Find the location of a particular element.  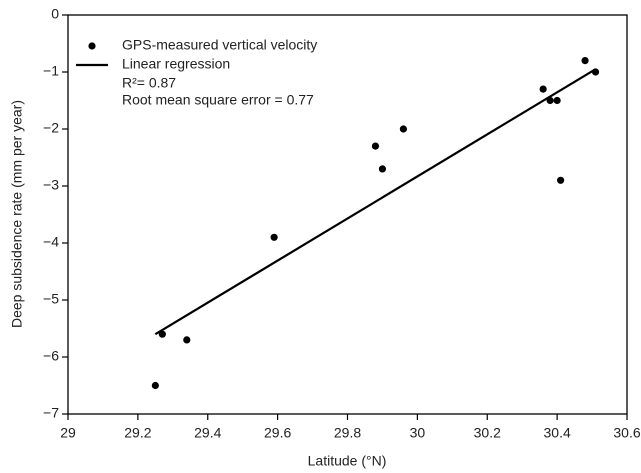

x-tick-label: 30.2 is located at coordinates (487, 433).